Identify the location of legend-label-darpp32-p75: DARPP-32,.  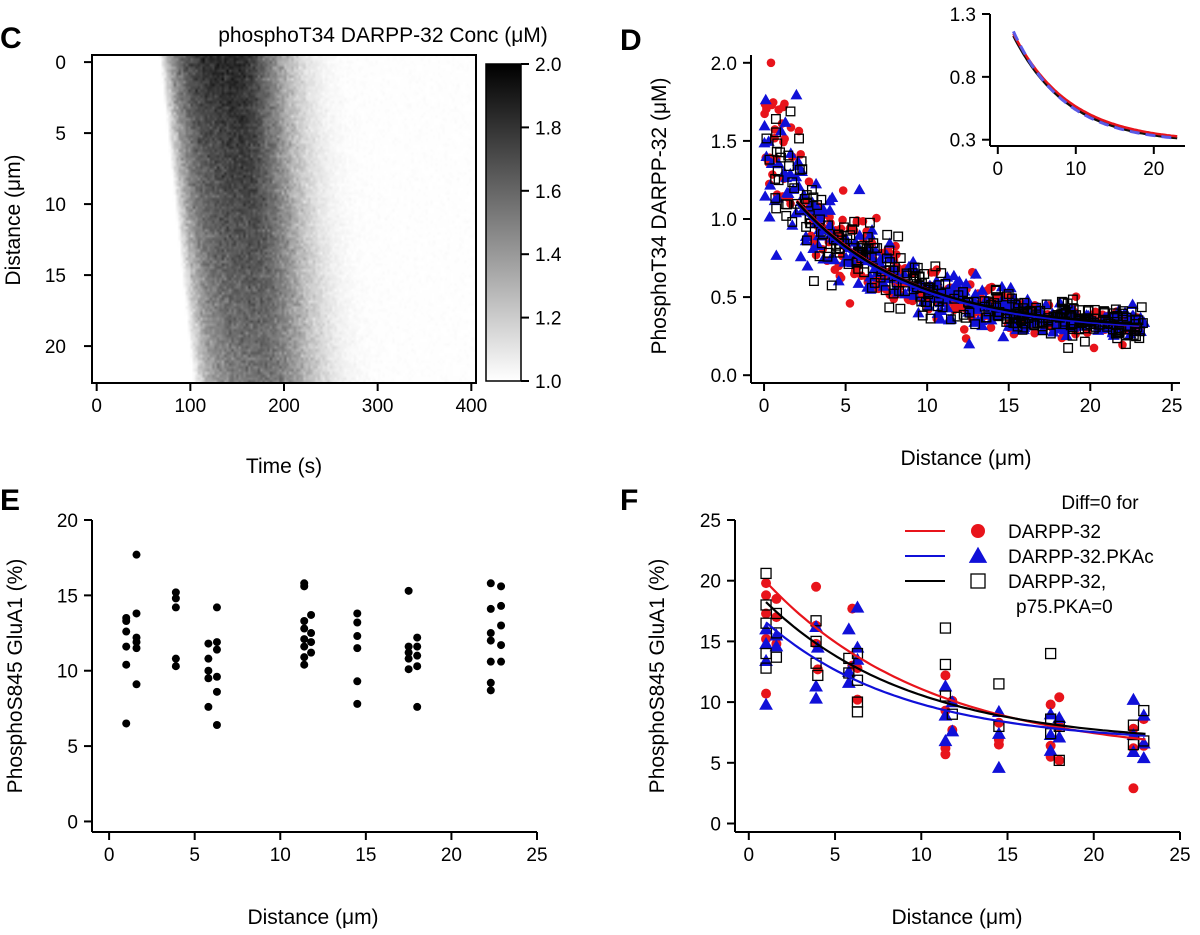
(1057, 582).